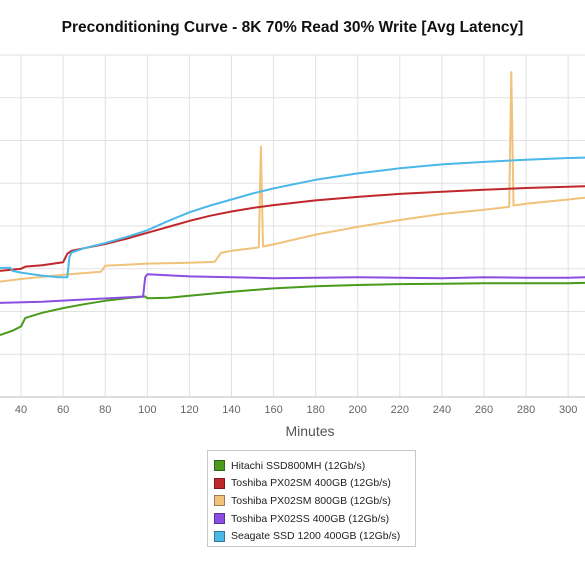  What do you see at coordinates (105, 410) in the screenshot?
I see `x-tick-label: 80` at bounding box center [105, 410].